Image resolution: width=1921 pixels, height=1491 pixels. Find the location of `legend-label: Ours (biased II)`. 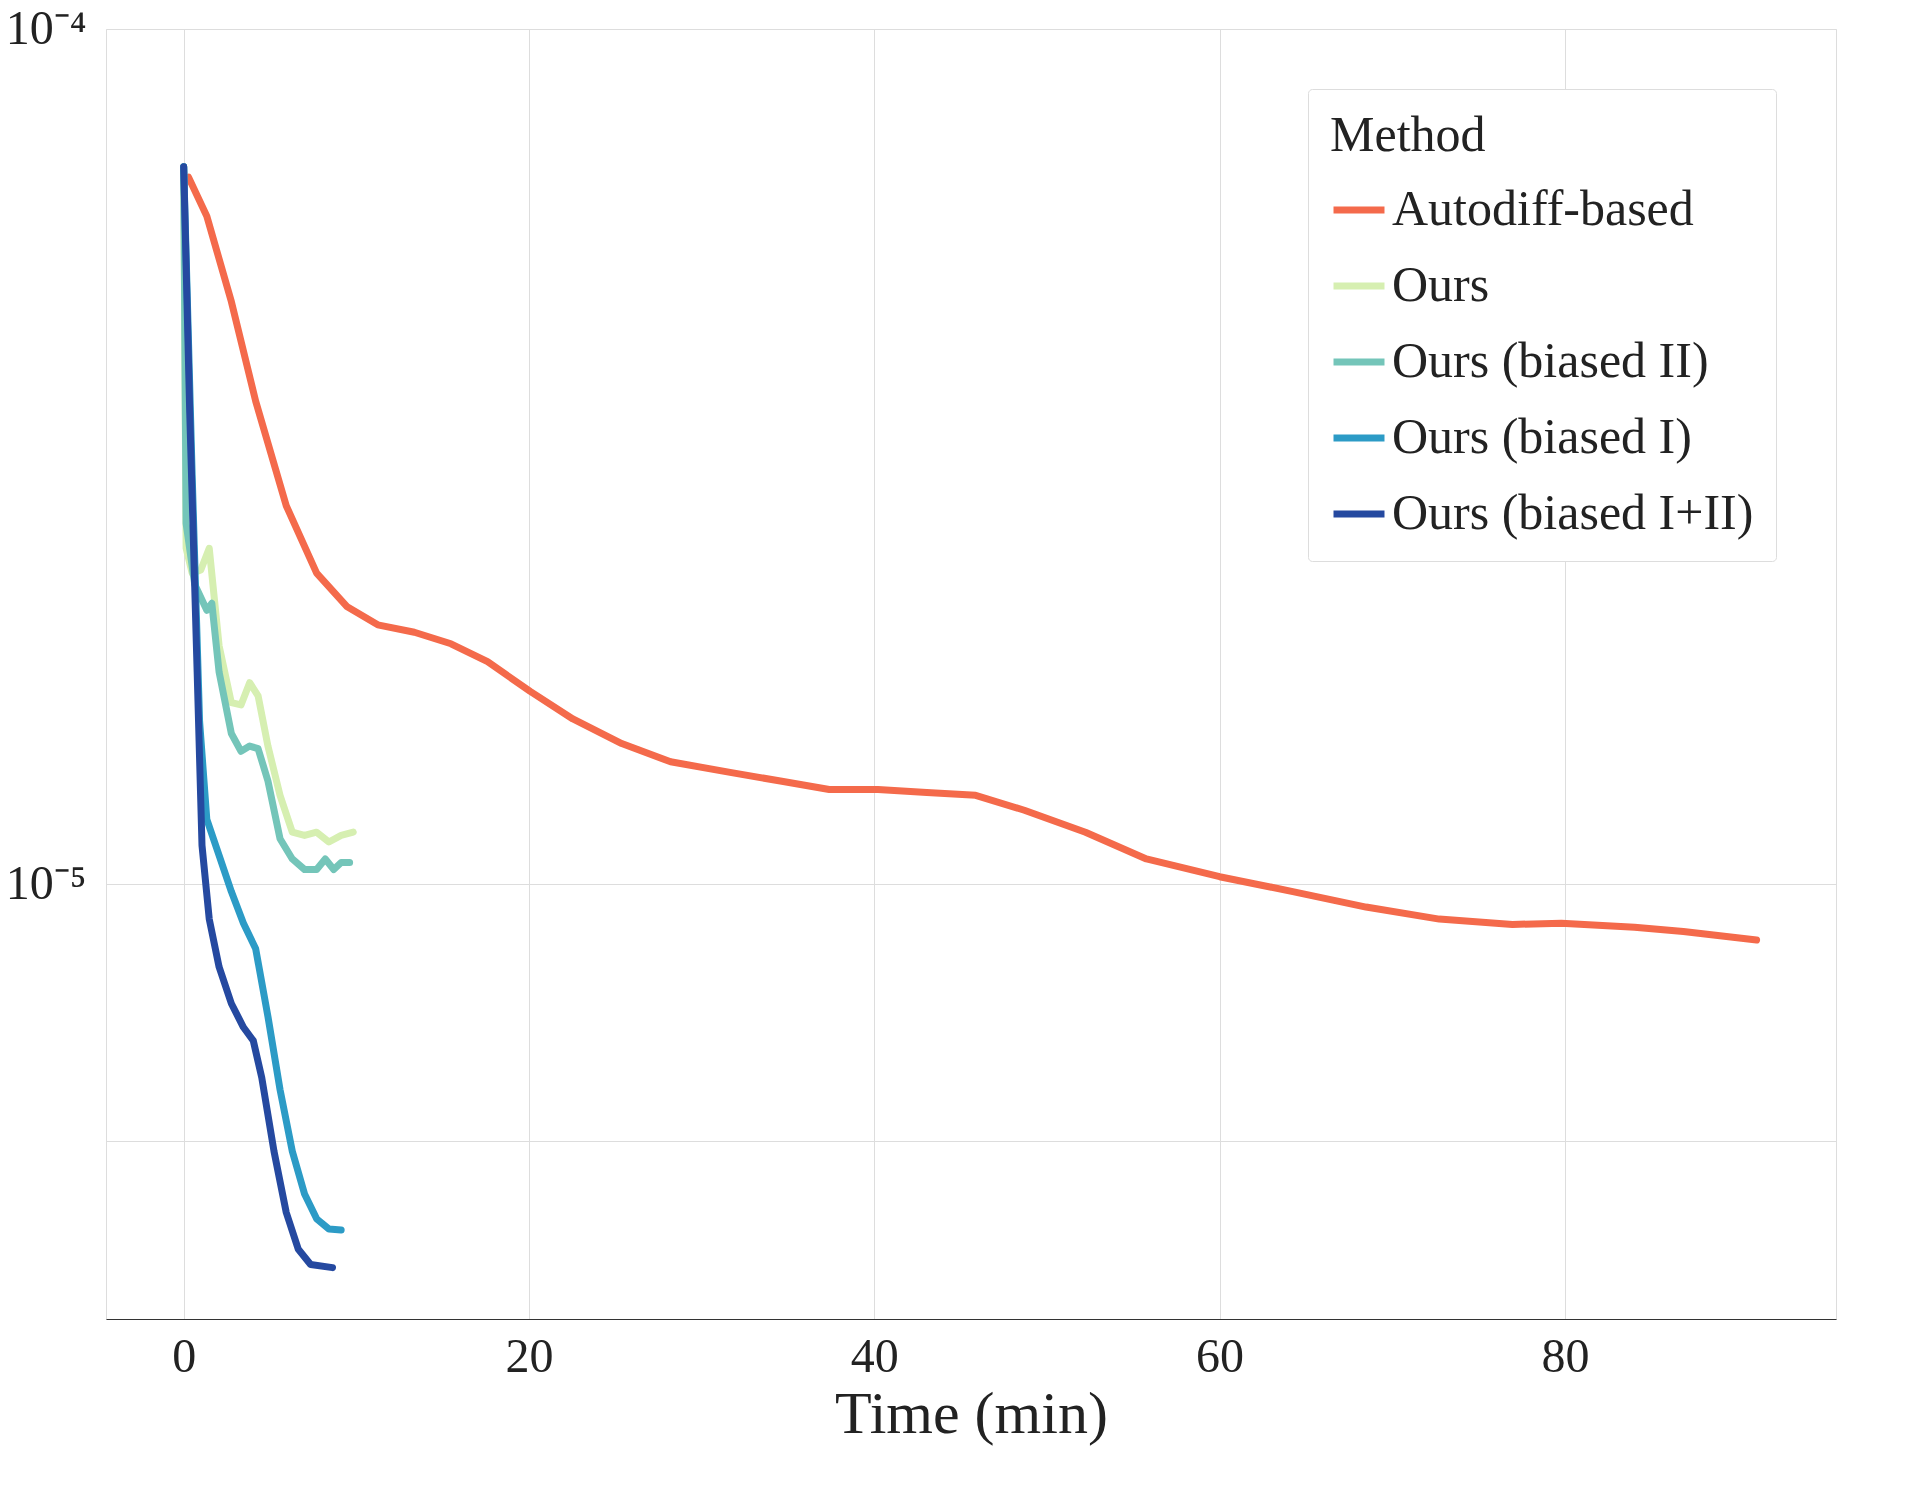

legend-label: Ours (biased II) is located at coordinates (1550, 360).